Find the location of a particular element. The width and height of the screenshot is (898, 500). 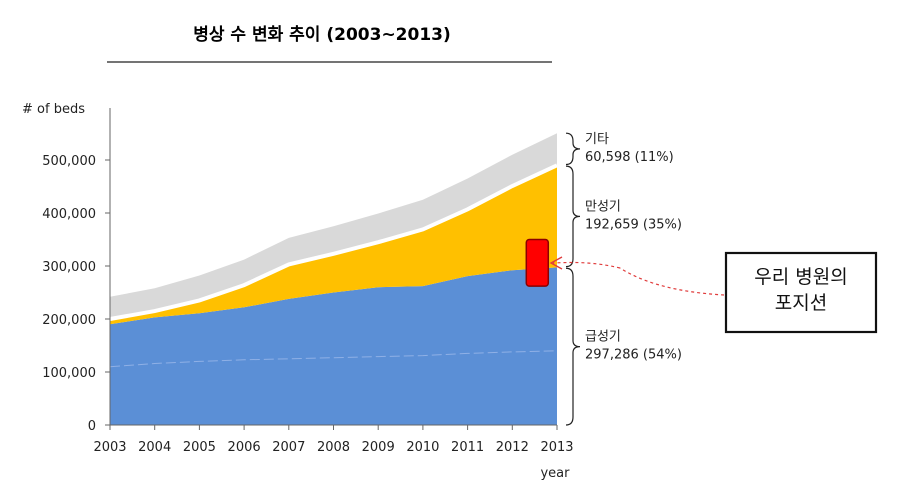

callout-text: 포지션 is located at coordinates (801, 303).